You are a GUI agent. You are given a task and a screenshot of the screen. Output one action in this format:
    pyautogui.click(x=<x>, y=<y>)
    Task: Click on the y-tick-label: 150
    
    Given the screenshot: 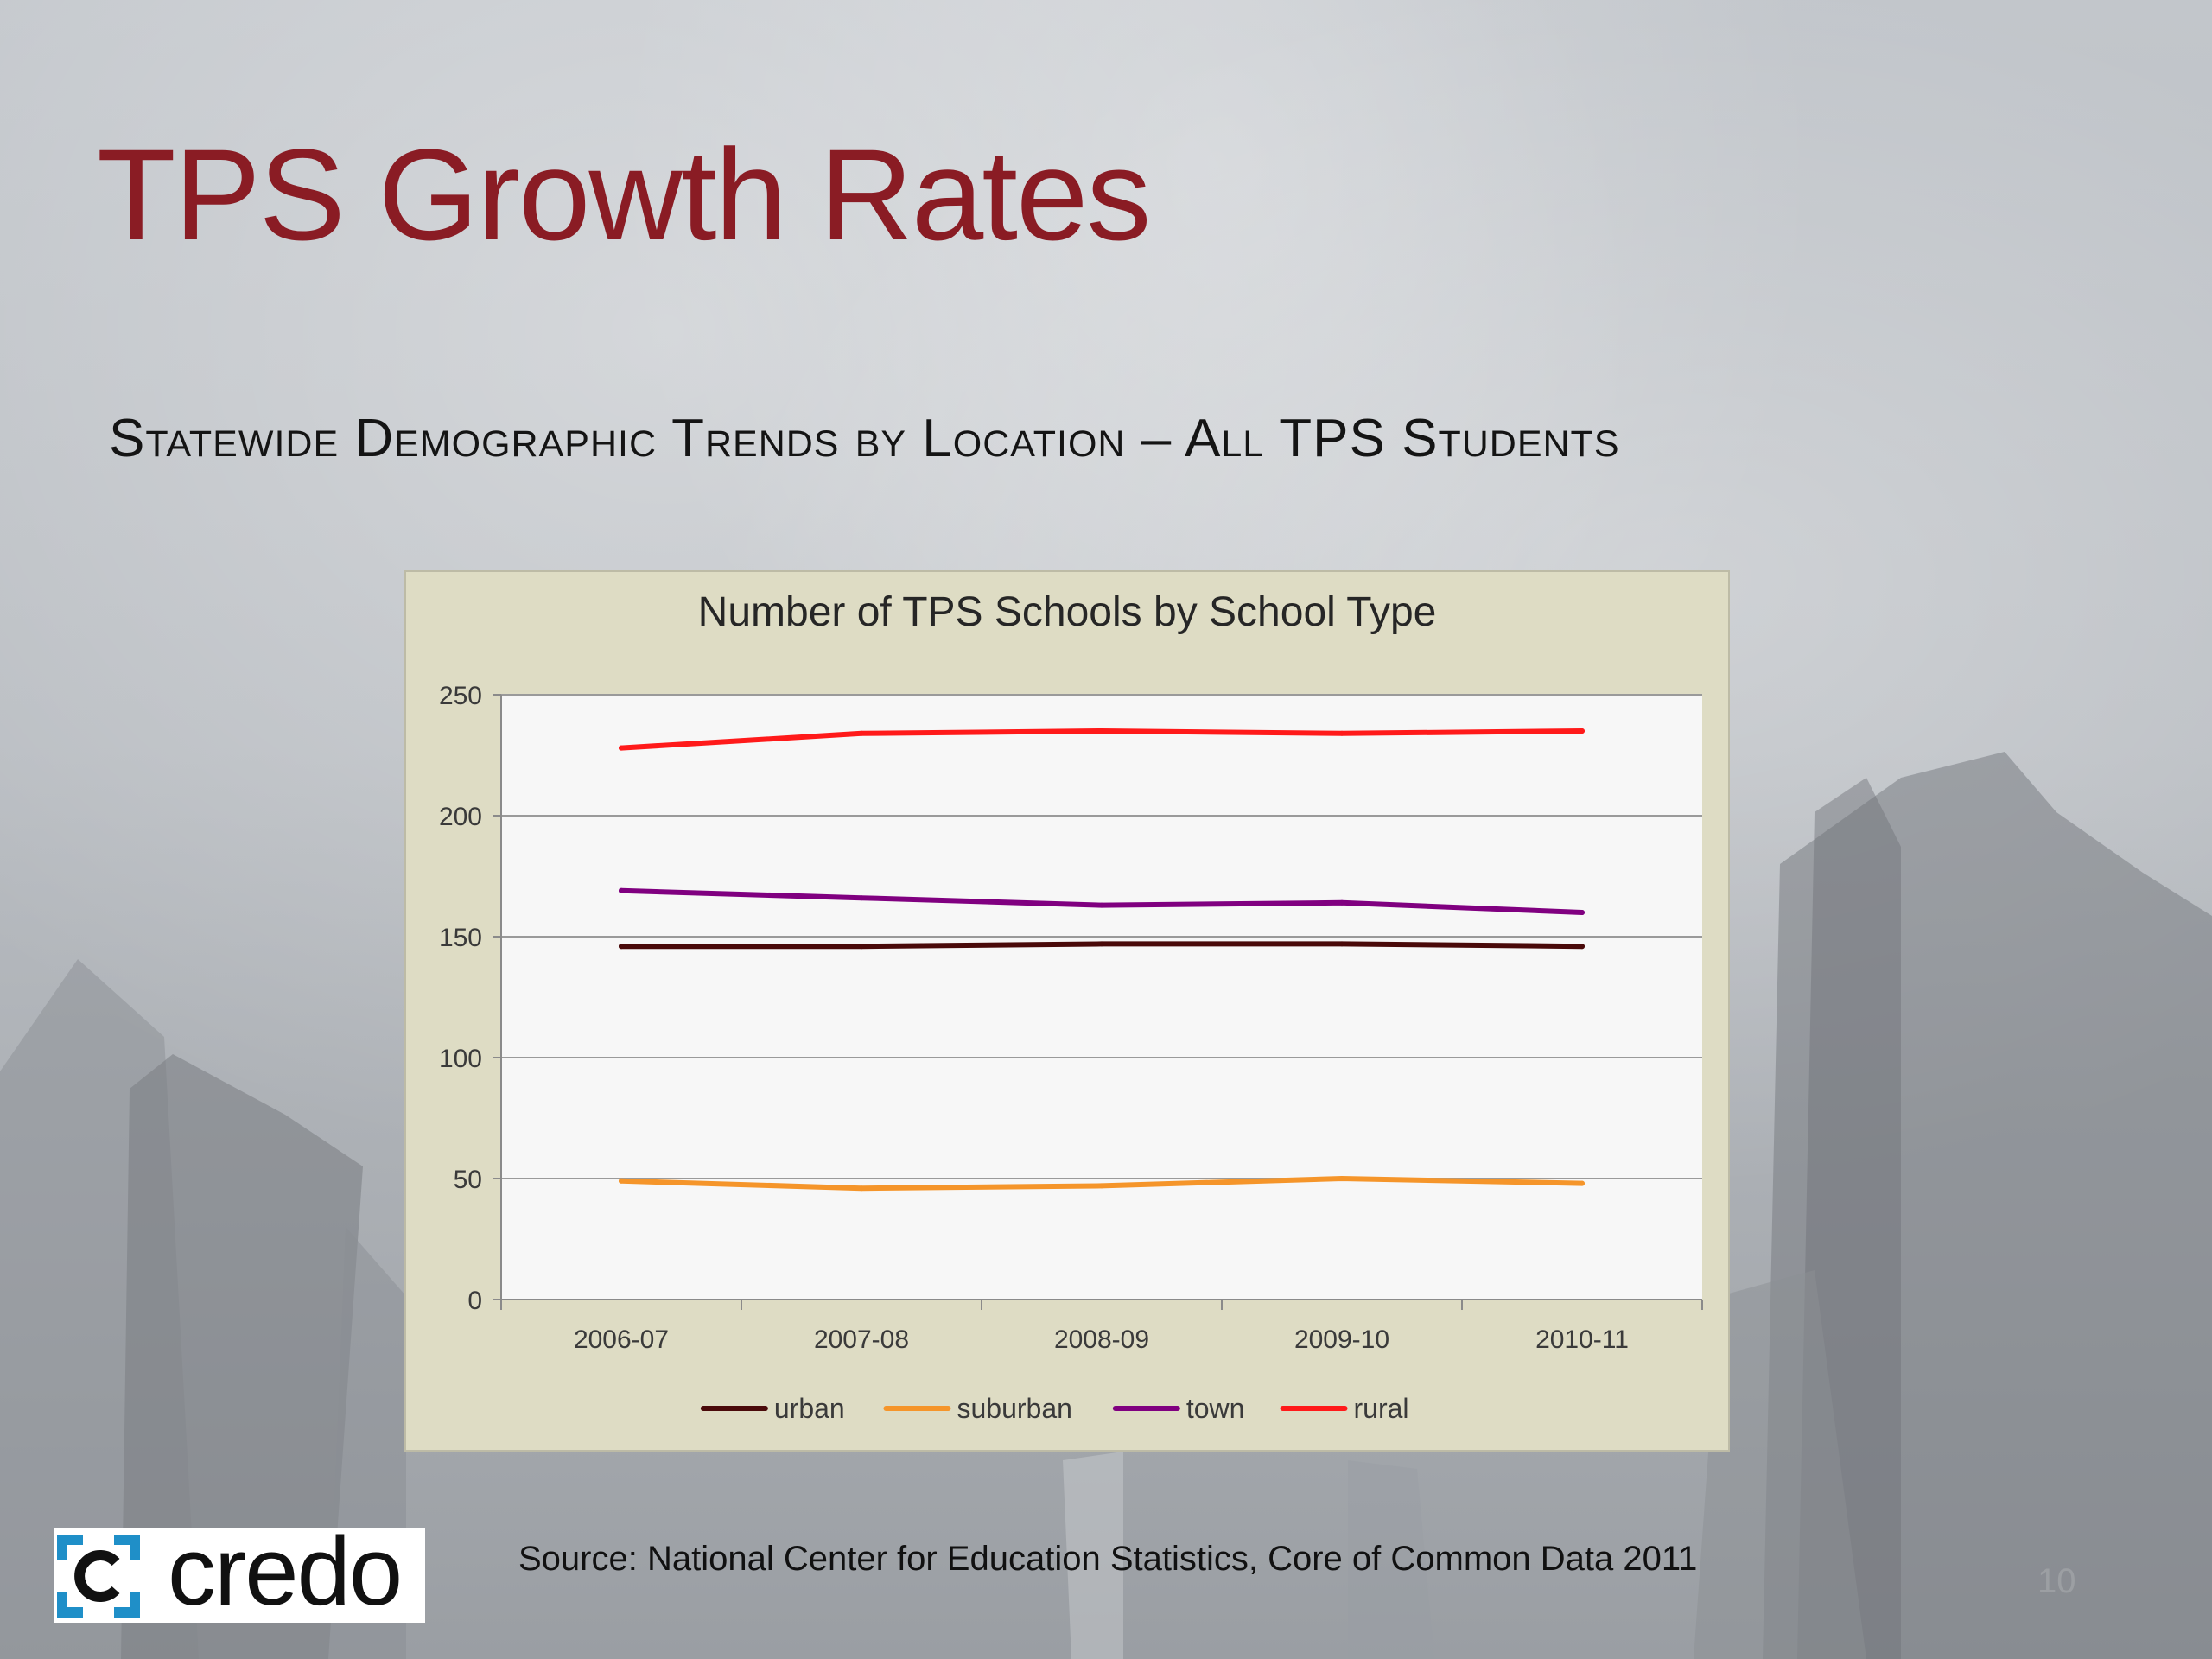 What is the action you would take?
    pyautogui.click(x=460, y=938)
    